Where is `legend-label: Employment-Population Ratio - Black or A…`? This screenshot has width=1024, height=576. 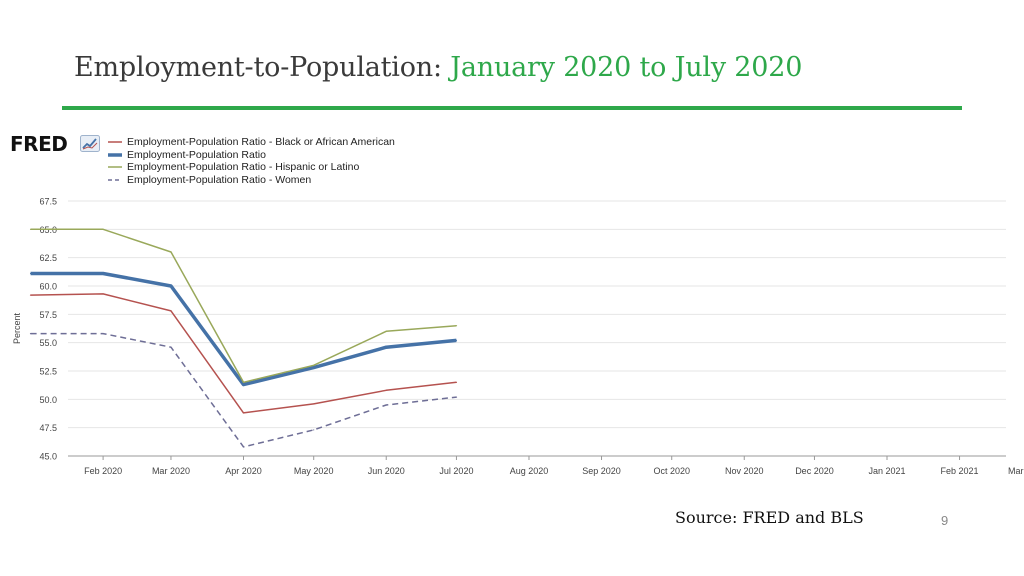
legend-label: Employment-Population Ratio - Black or A… is located at coordinates (261, 142).